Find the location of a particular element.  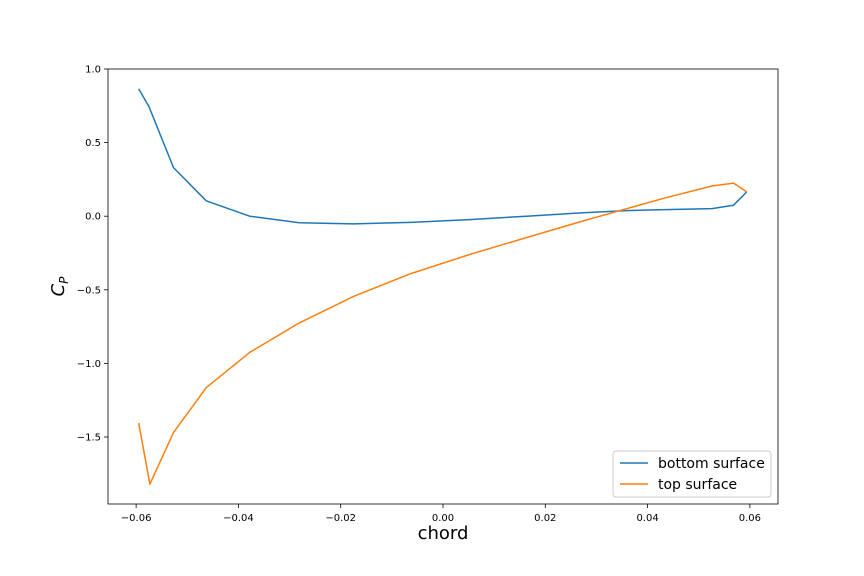

y-tick-label: −1.0 is located at coordinates (89, 364).